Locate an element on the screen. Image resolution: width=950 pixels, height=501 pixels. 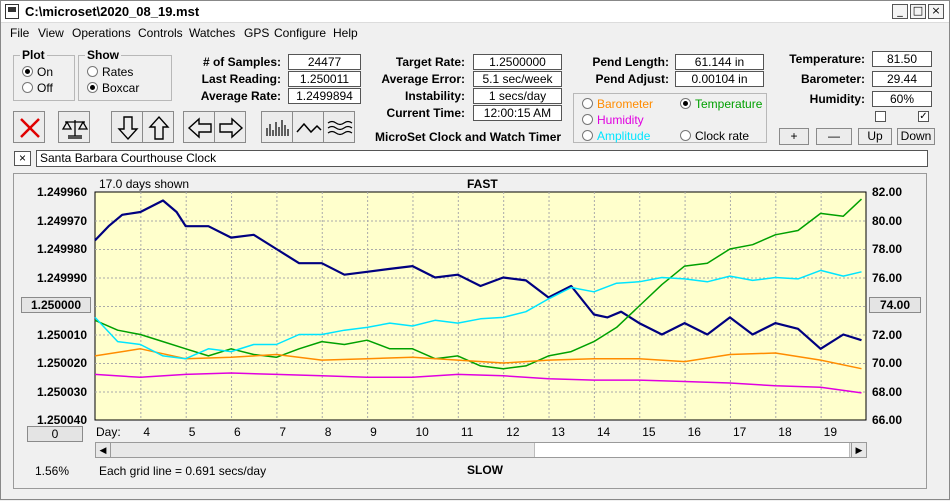
balance-scale-icon is located at coordinates (74, 127).